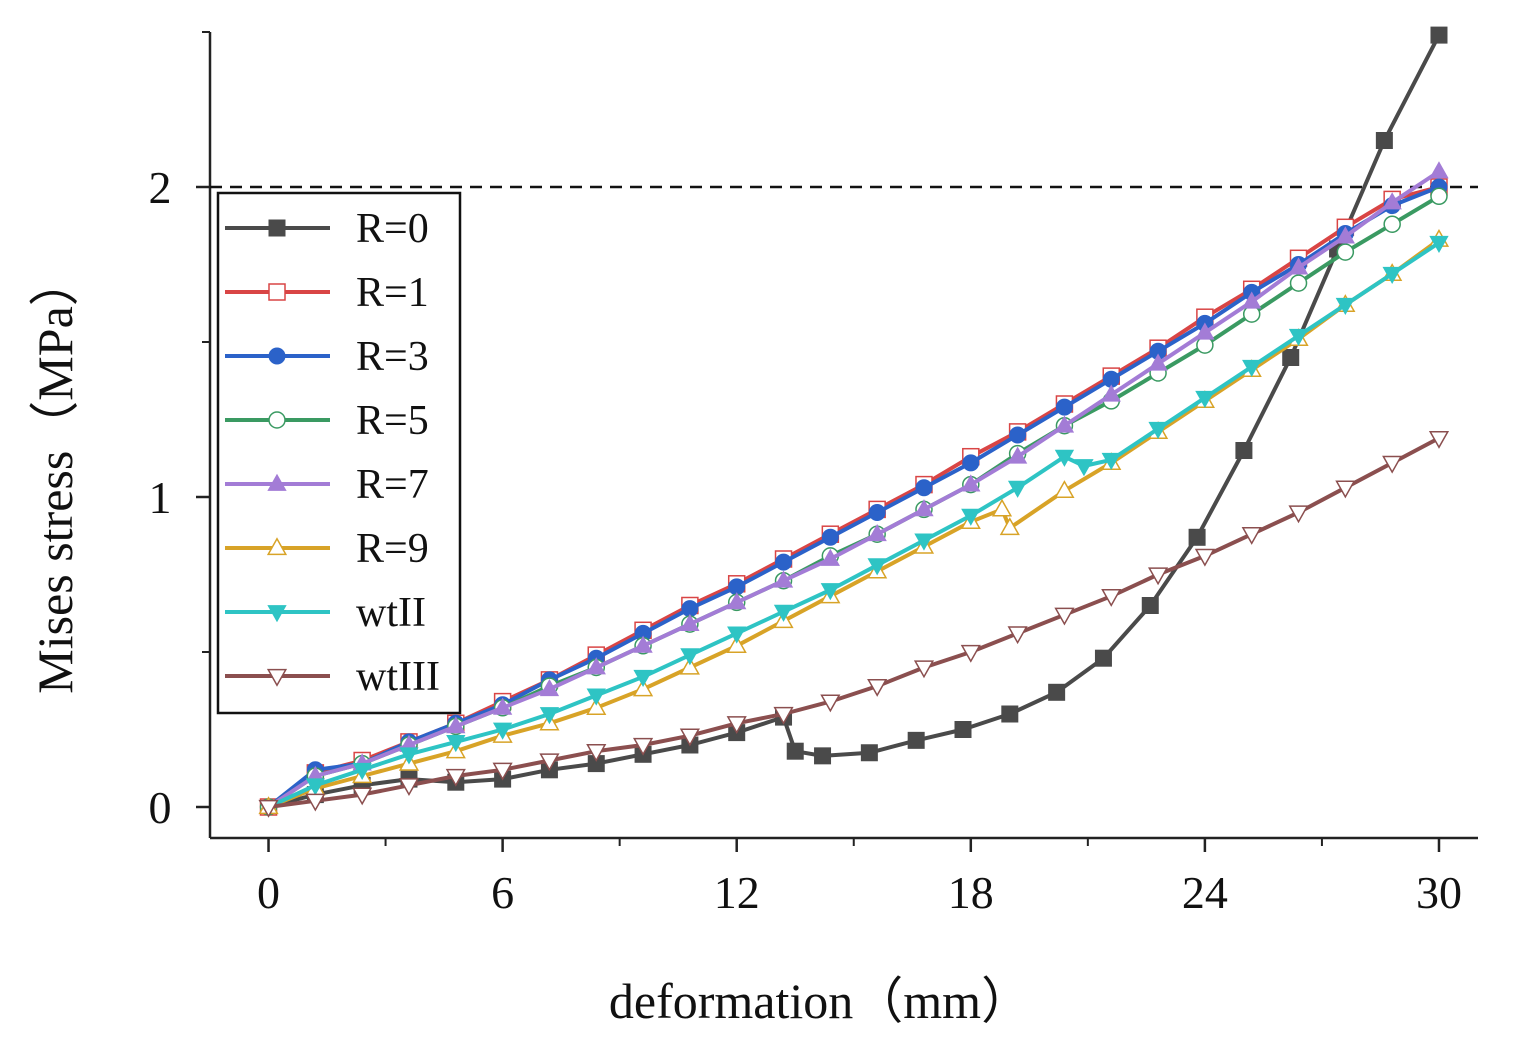 The image size is (1528, 1051). I want to click on x-tick-label: 6, so click(502, 892).